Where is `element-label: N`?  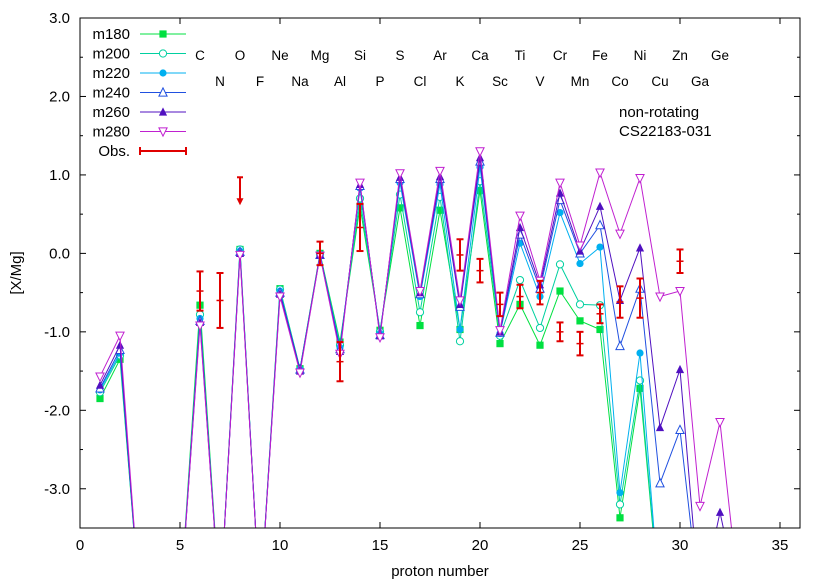 element-label: N is located at coordinates (220, 81).